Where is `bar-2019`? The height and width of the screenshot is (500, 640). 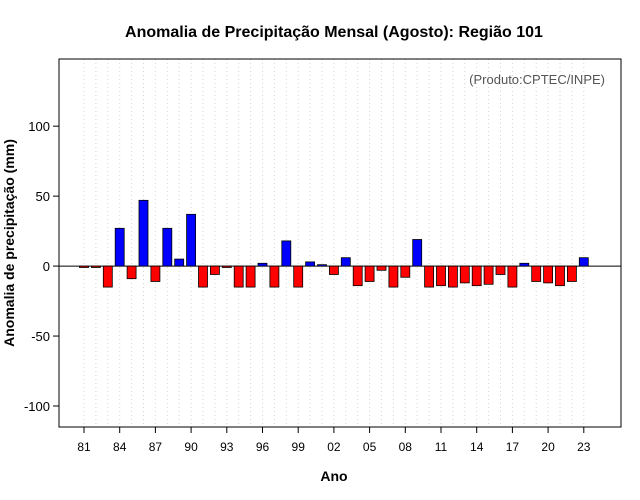
bar-2019 is located at coordinates (536, 273).